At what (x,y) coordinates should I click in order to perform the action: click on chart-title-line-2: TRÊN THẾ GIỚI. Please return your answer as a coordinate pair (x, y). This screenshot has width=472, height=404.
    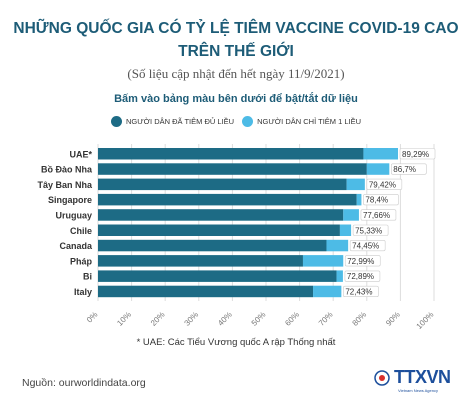
    Looking at the image, I should click on (236, 51).